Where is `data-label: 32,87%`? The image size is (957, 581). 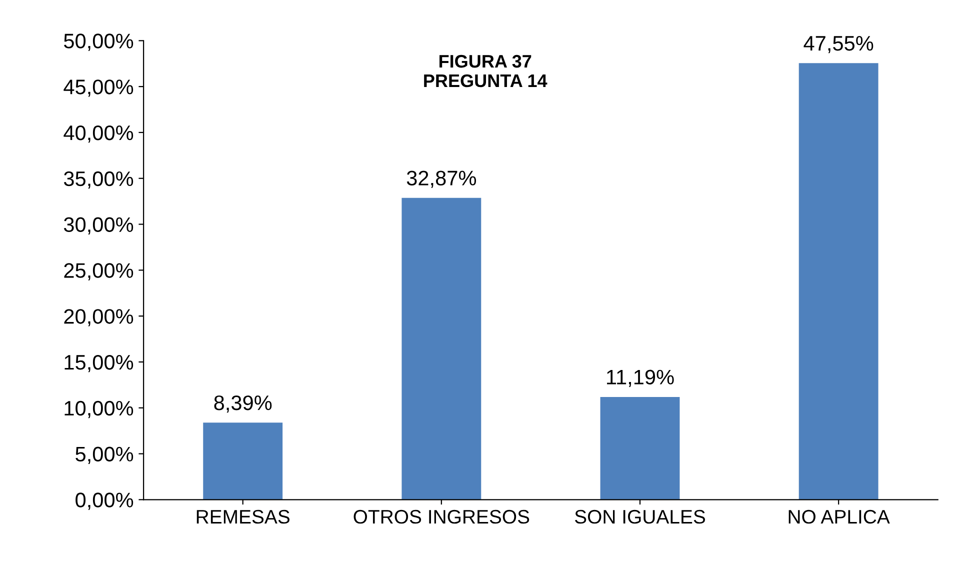
data-label: 32,87% is located at coordinates (441, 179).